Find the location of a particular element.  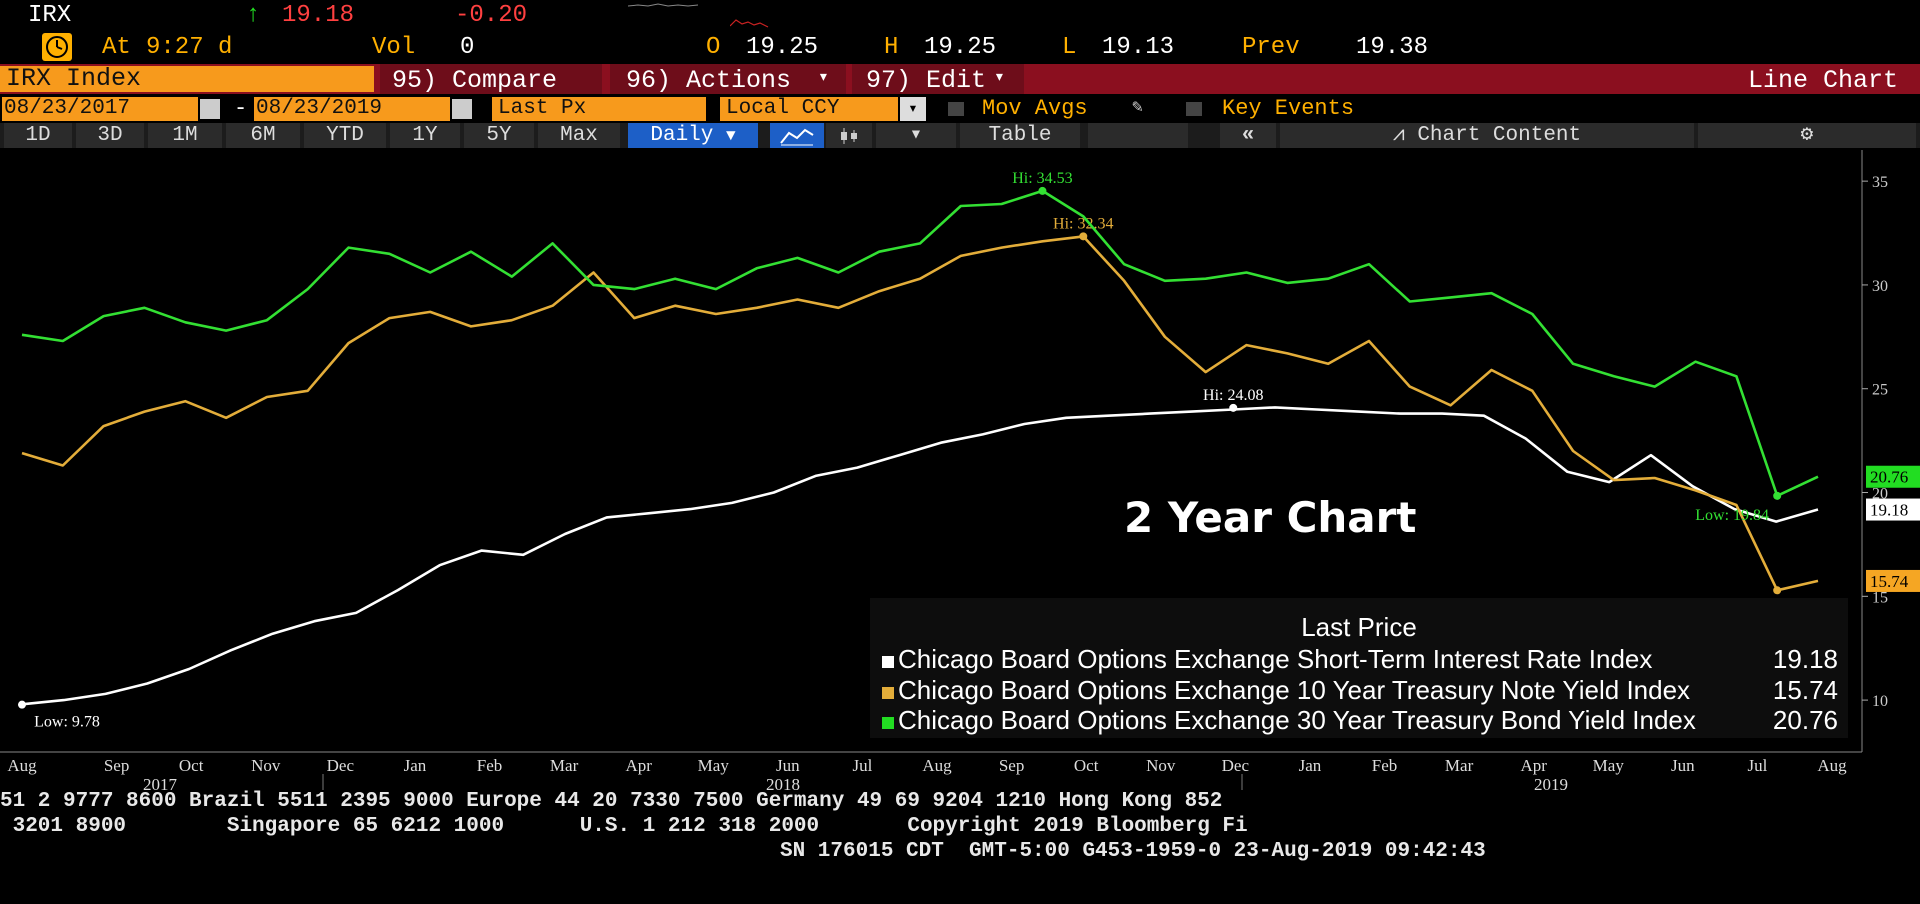

range-max-button: Max is located at coordinates (579, 135).